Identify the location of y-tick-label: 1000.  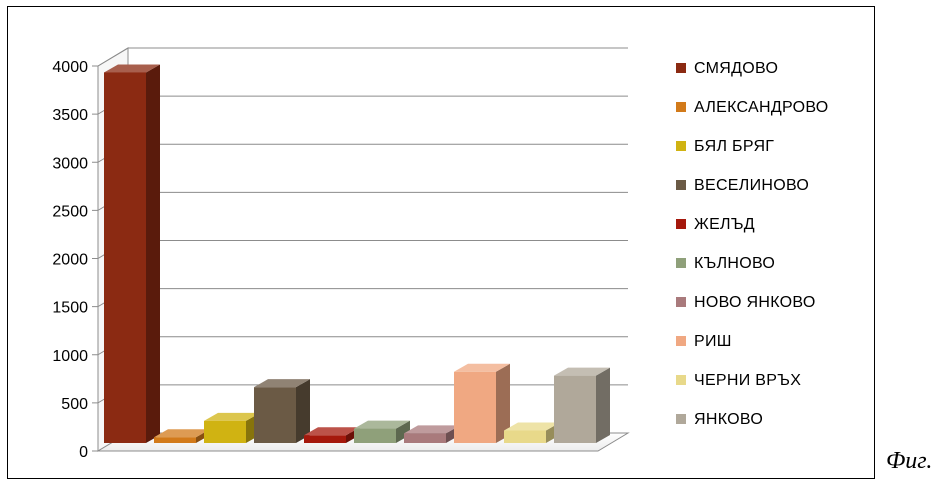
(70, 356).